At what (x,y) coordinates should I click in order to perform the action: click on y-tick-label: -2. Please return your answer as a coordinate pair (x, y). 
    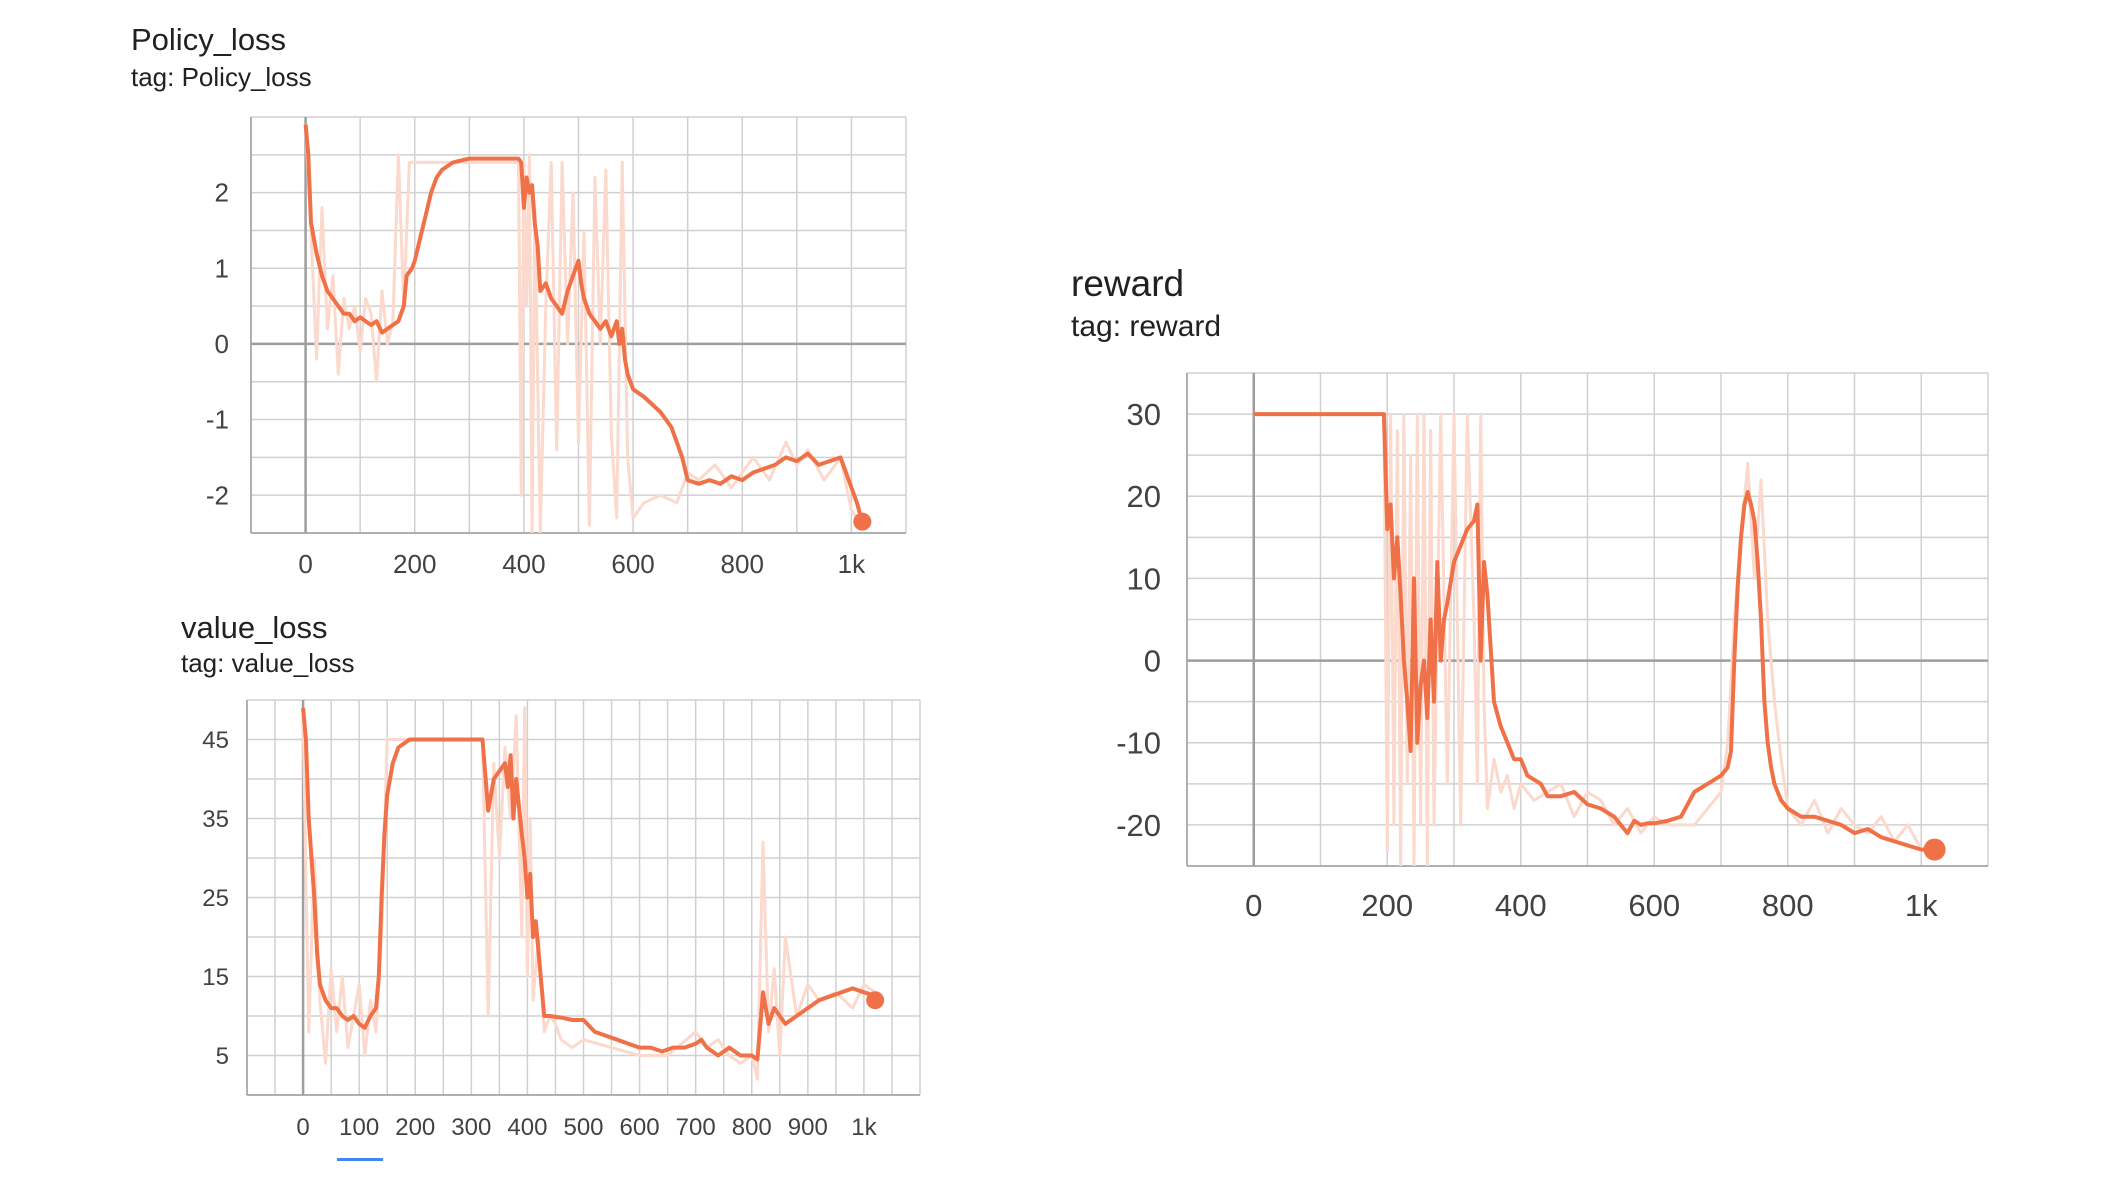
    Looking at the image, I should click on (217, 495).